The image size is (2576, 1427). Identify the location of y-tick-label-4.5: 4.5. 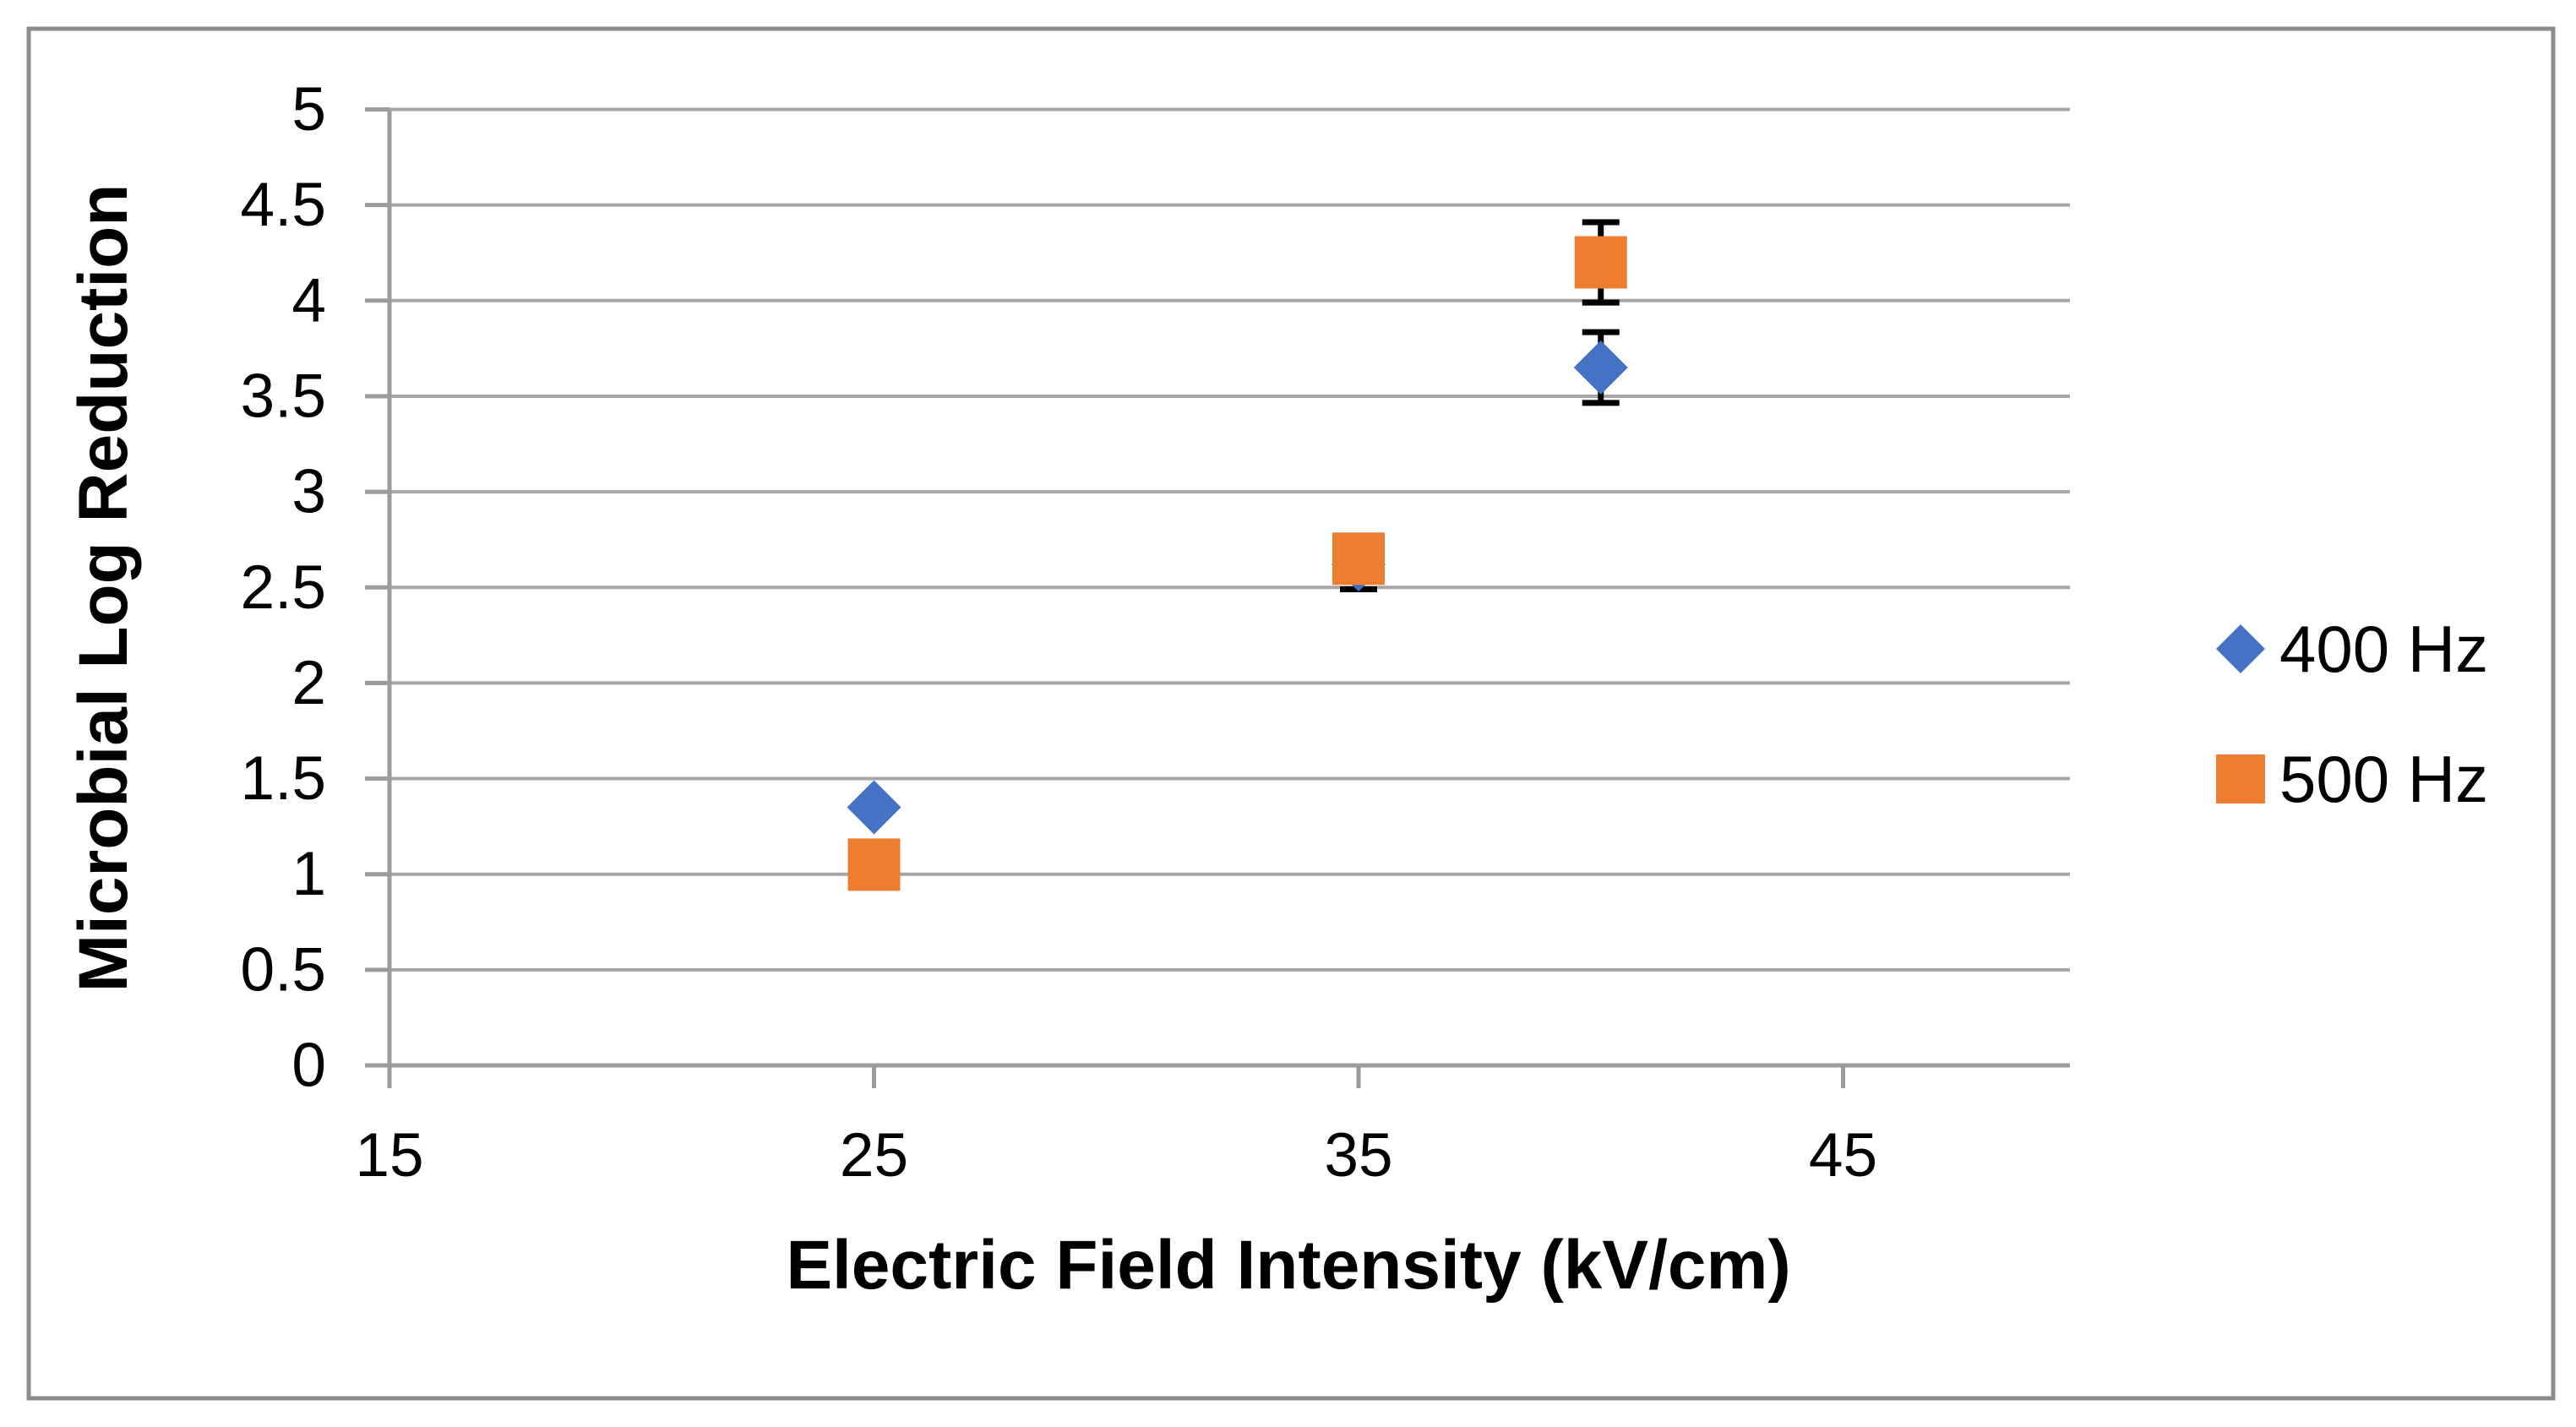
(283, 205).